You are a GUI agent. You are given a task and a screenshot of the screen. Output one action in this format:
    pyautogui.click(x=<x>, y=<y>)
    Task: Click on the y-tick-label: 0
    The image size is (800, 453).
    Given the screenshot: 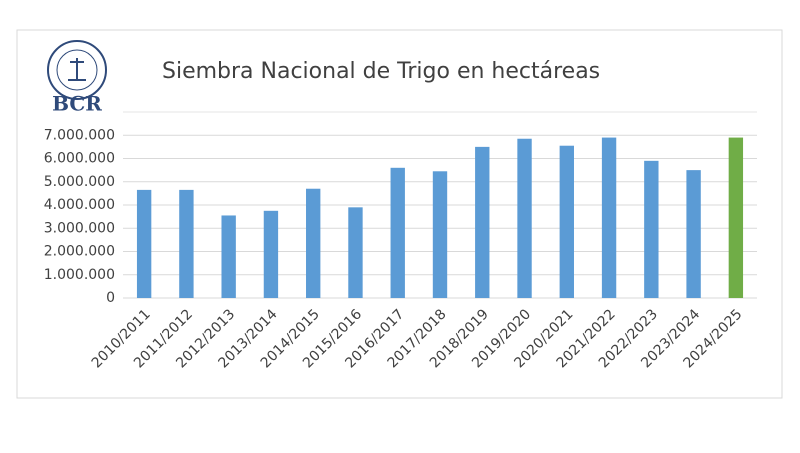 What is the action you would take?
    pyautogui.click(x=110, y=298)
    